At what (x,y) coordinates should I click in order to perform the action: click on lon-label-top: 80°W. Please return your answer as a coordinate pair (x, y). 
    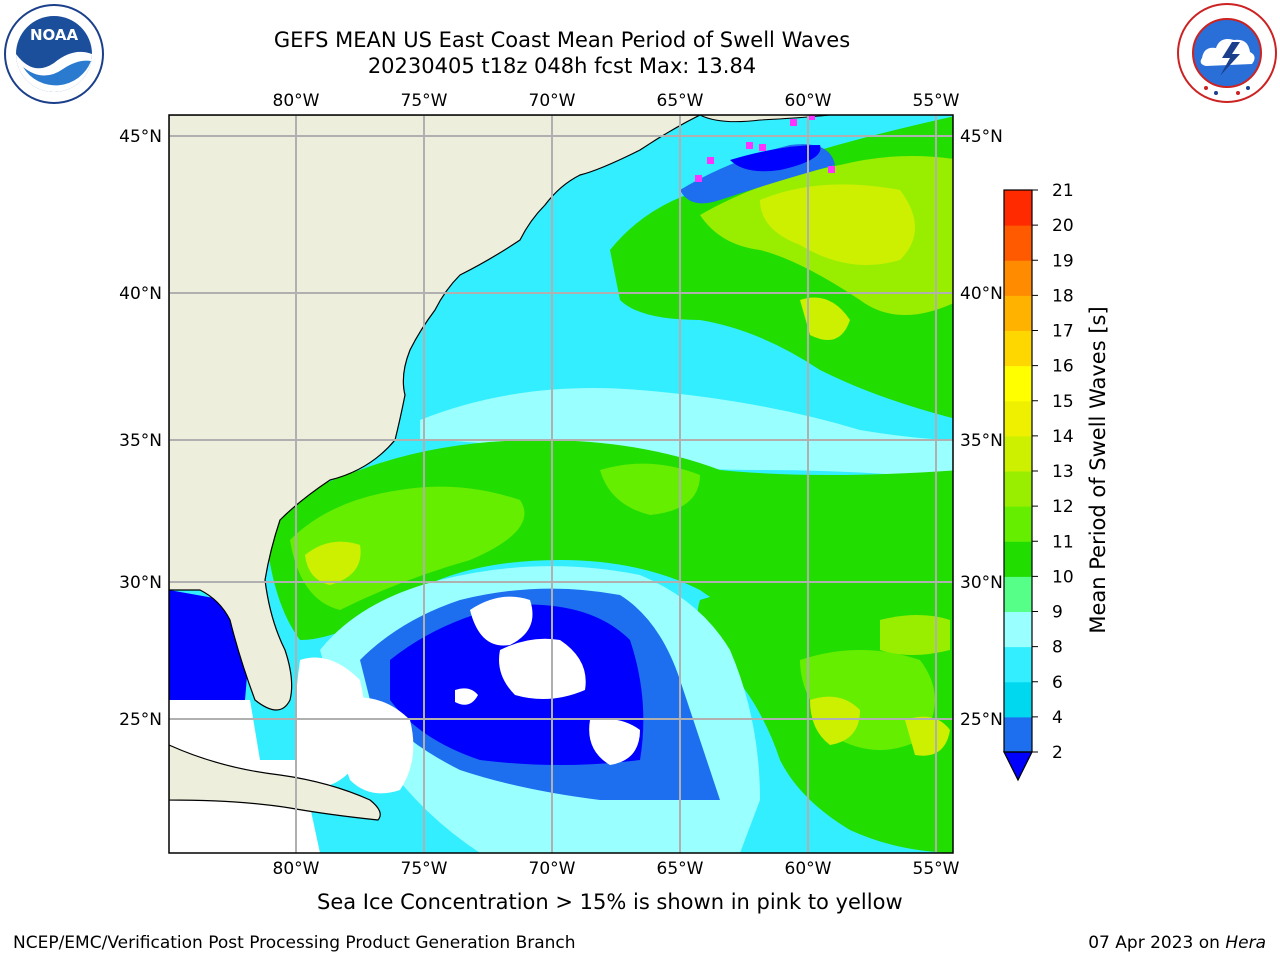
    Looking at the image, I should click on (296, 101).